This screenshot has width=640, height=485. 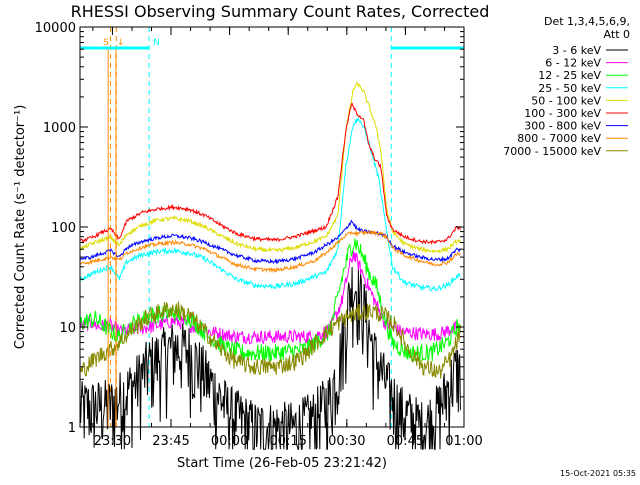 What do you see at coordinates (59, 128) in the screenshot?
I see `y-tick-label: 1000` at bounding box center [59, 128].